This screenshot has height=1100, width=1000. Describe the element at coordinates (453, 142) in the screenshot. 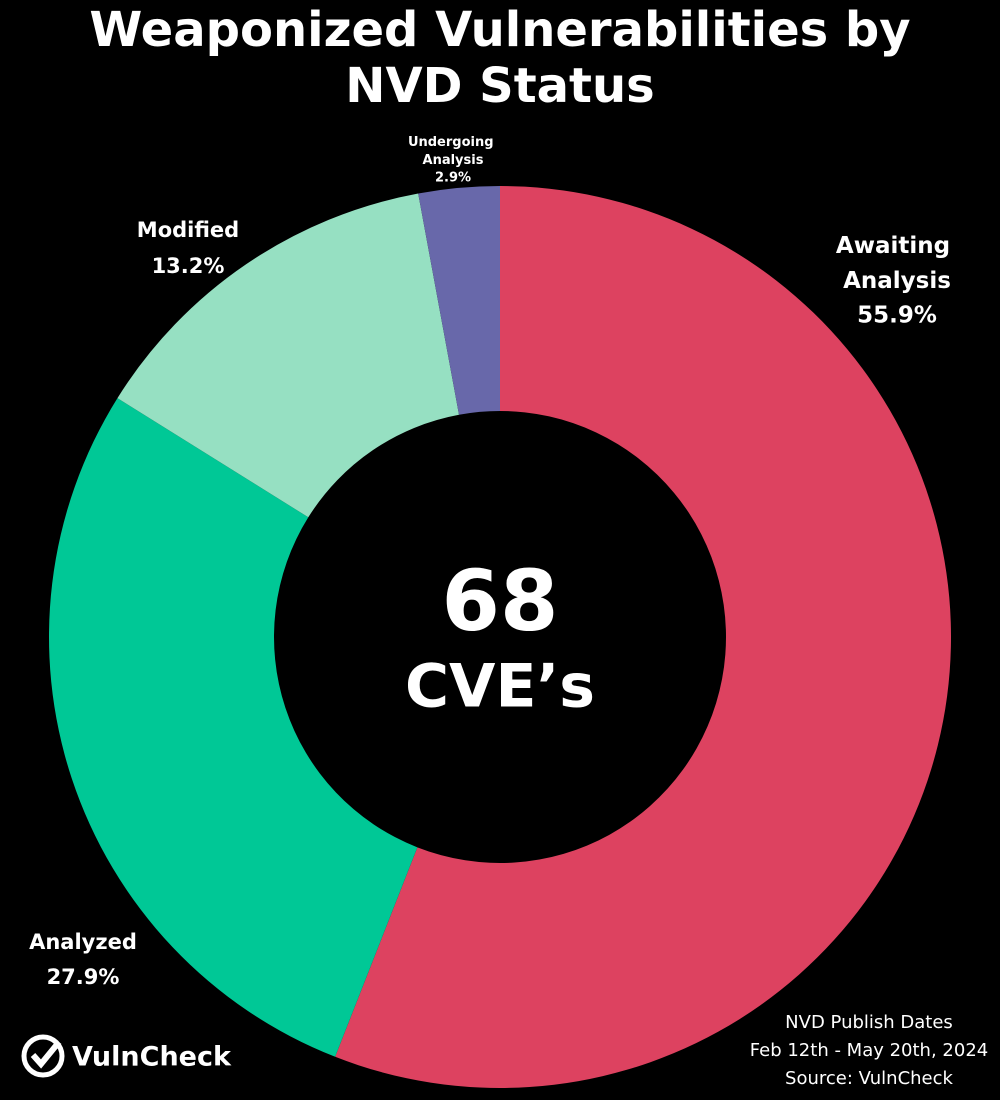

I see `slice-label-line: Undergoing` at that location.